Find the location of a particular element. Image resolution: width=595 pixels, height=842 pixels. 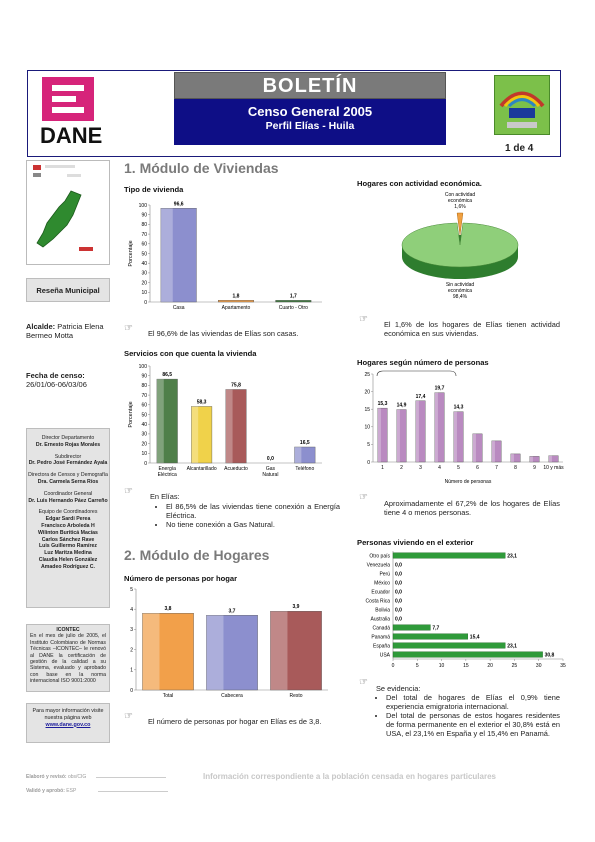

municipality-title: Perfil Elías - Huila is located at coordinates (310, 126).